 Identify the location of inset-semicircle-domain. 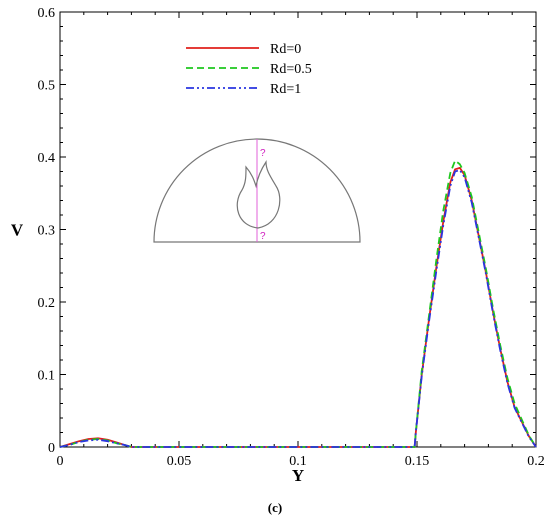
(257, 190).